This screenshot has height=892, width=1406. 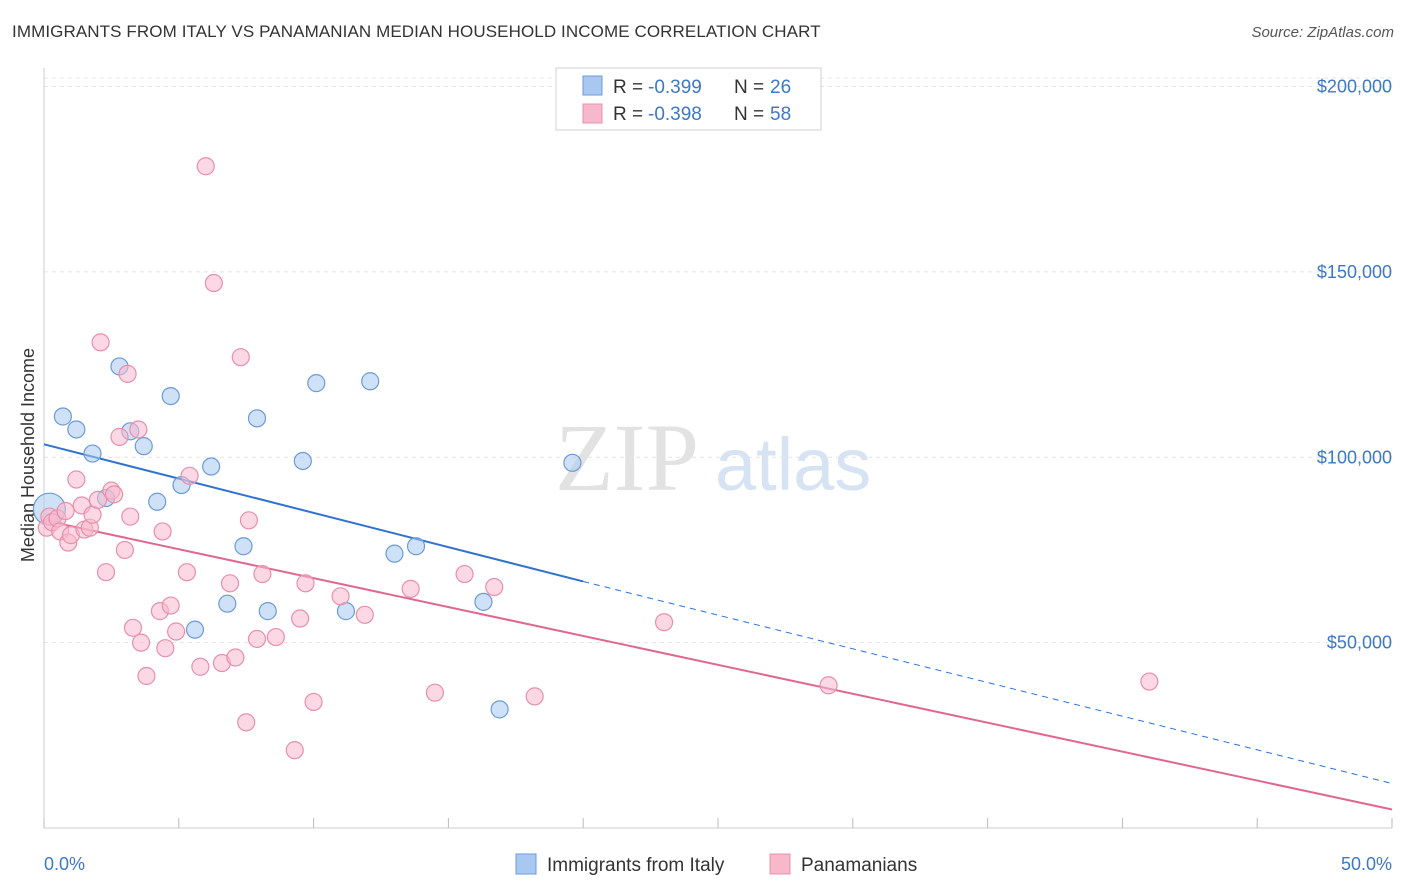 I want to click on legend-top-n-value-panamanians: 58, so click(x=780, y=114).